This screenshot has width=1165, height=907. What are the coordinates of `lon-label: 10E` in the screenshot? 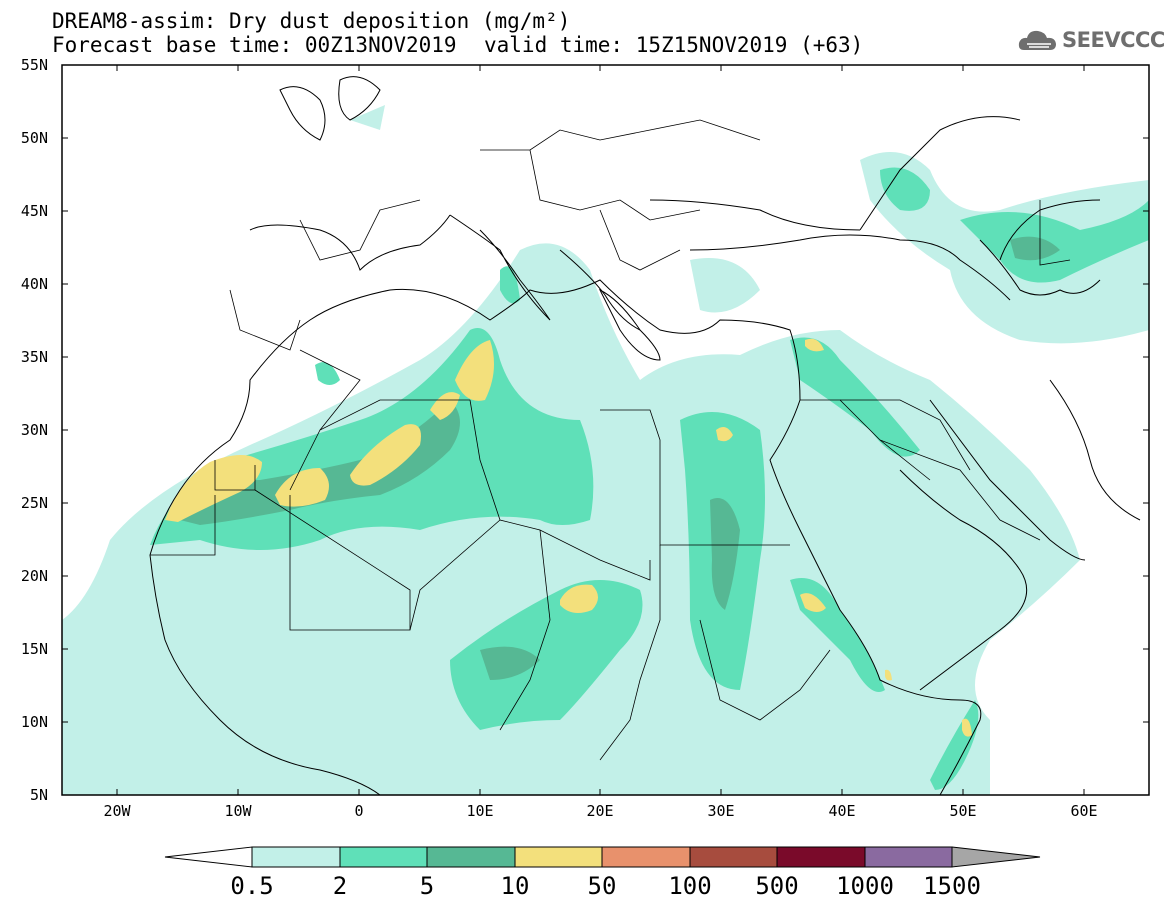 It's located at (480, 811).